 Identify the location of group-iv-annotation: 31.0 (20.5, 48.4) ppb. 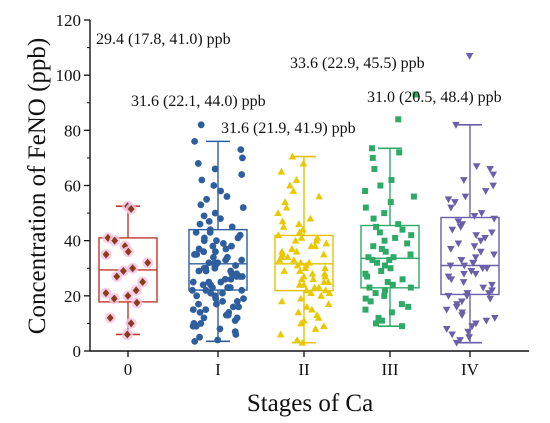
(434, 97).